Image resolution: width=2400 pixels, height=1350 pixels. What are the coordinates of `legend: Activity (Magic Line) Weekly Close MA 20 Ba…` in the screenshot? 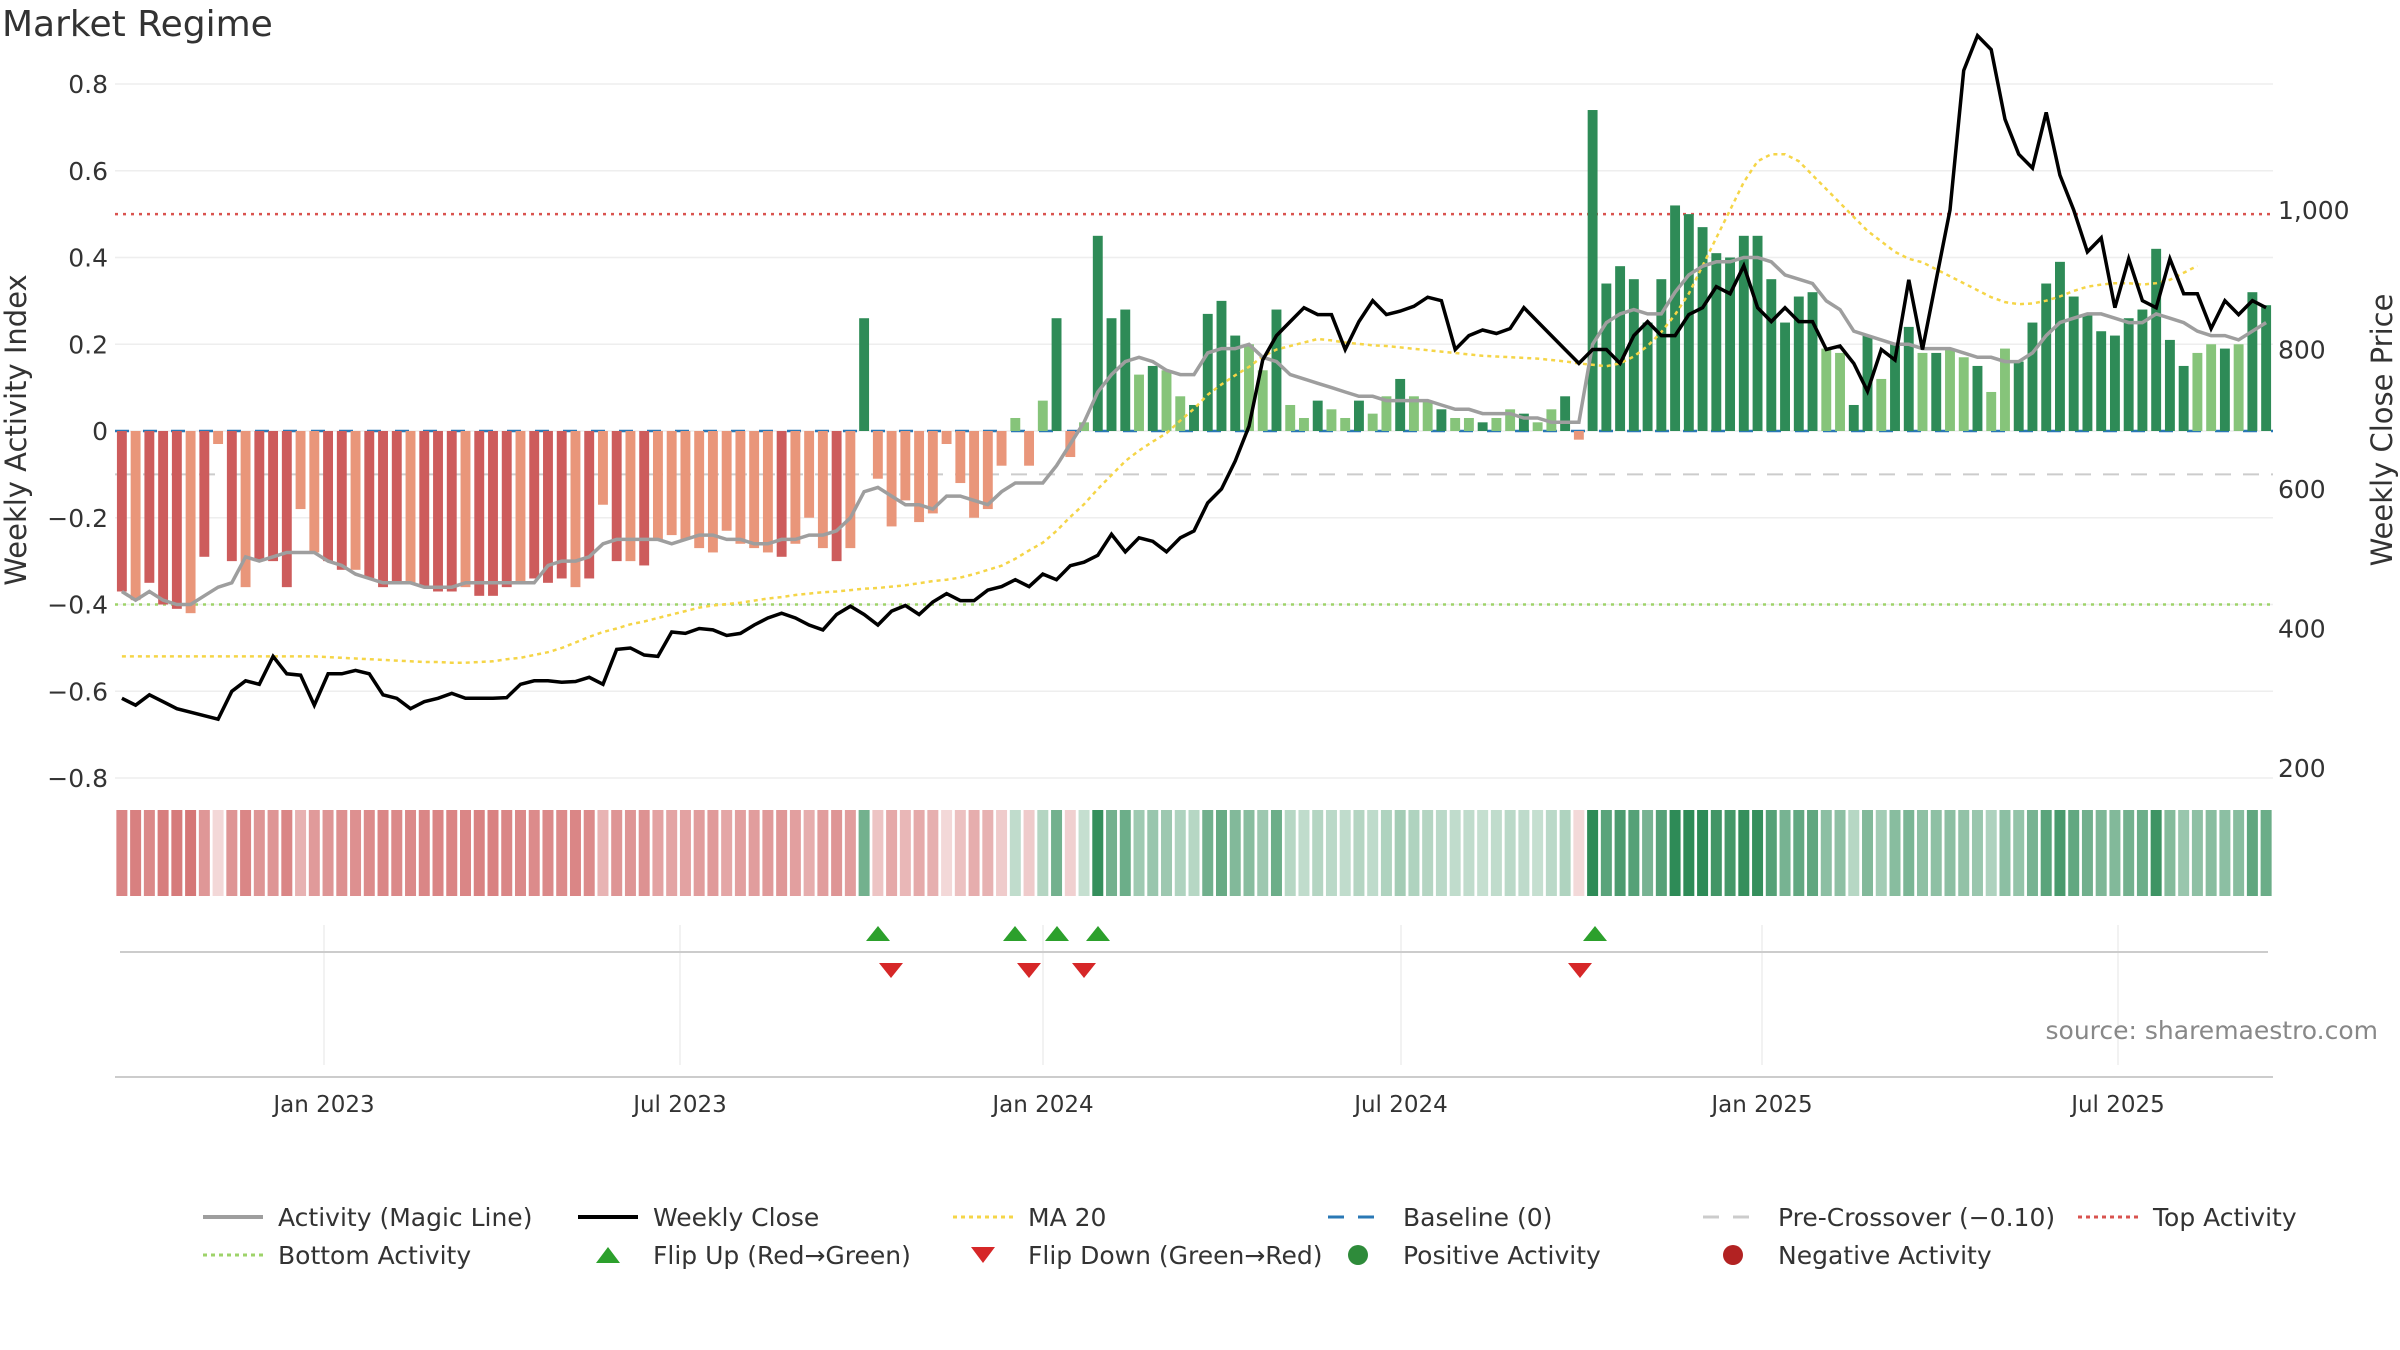 It's located at (1275, 1236).